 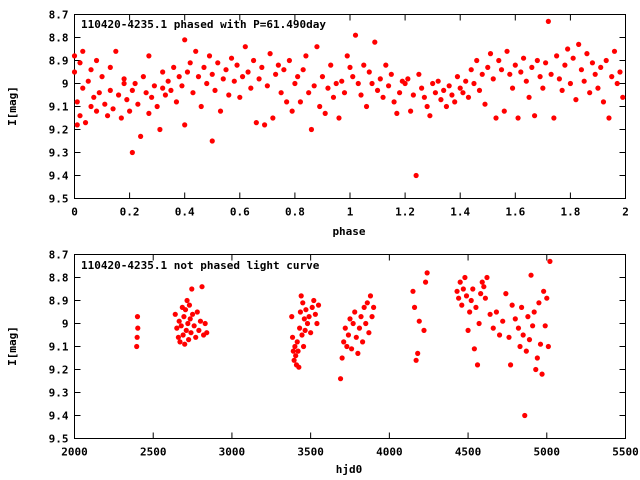 What do you see at coordinates (59, 199) in the screenshot?
I see `phased-y-tick-label: 9.5` at bounding box center [59, 199].